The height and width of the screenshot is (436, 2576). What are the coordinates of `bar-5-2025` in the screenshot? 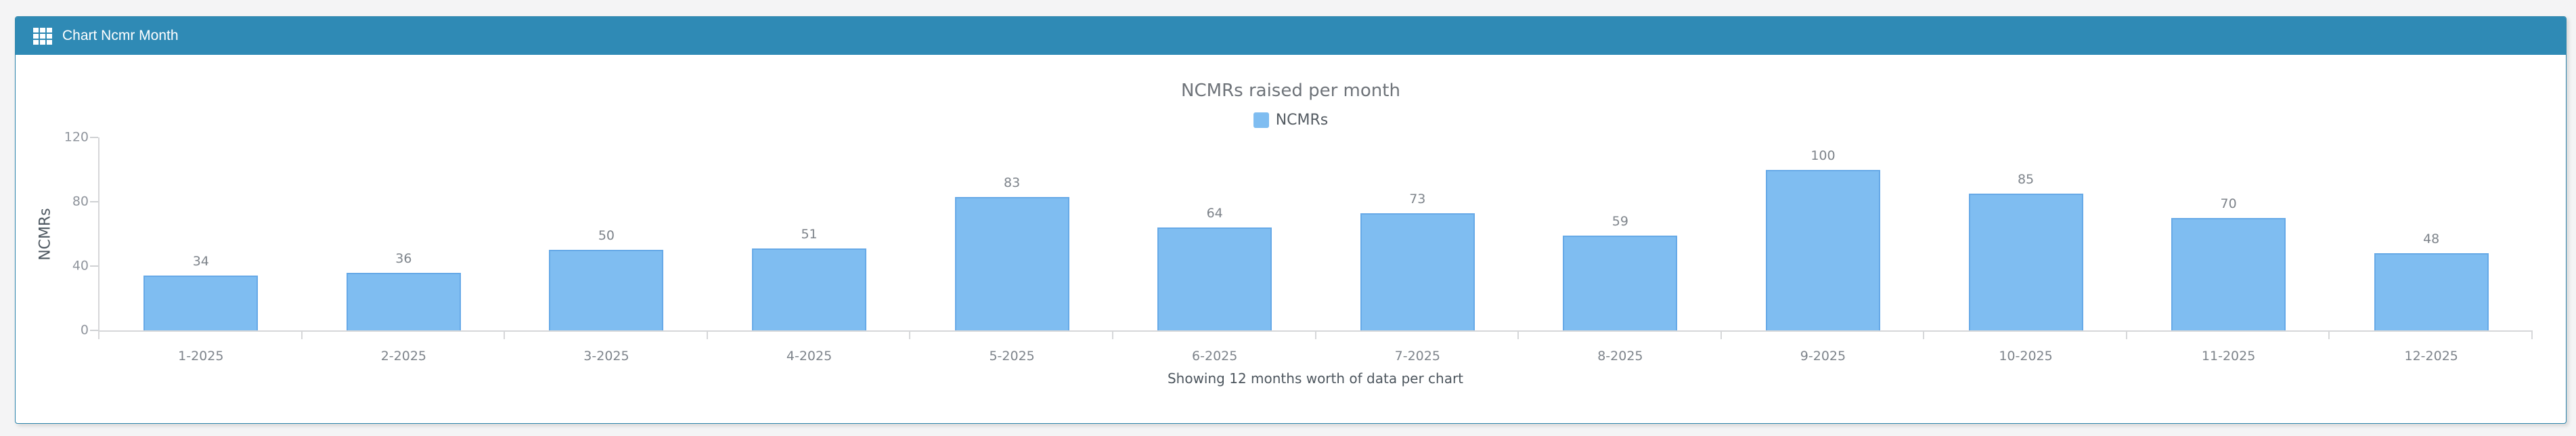 It's located at (1011, 263).